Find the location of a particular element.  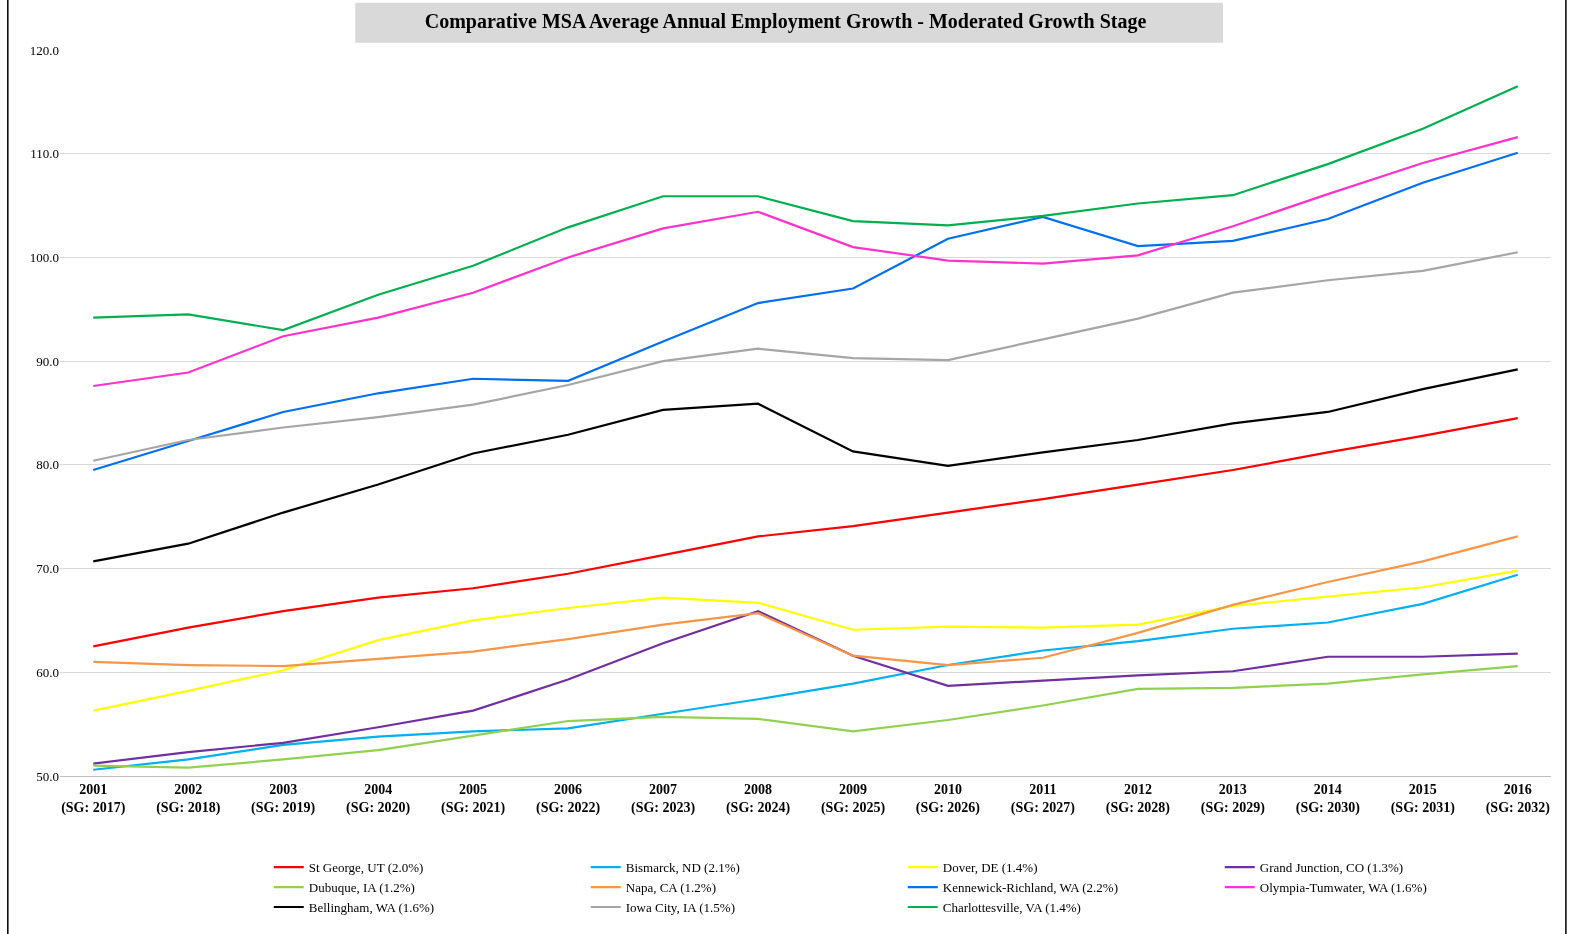

x-tick-label: 2012 (SG: 2028) is located at coordinates (1138, 798).